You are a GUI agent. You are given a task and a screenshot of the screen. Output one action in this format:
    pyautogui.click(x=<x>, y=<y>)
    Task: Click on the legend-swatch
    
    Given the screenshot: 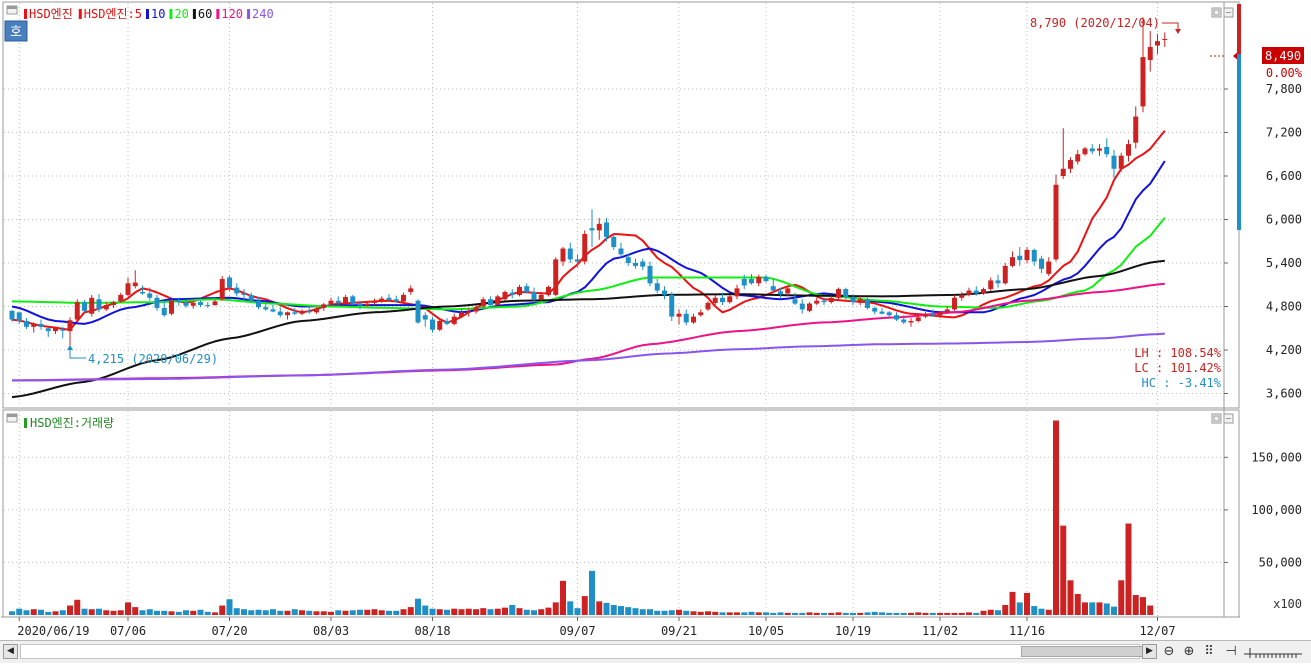 What is the action you would take?
    pyautogui.click(x=147, y=14)
    